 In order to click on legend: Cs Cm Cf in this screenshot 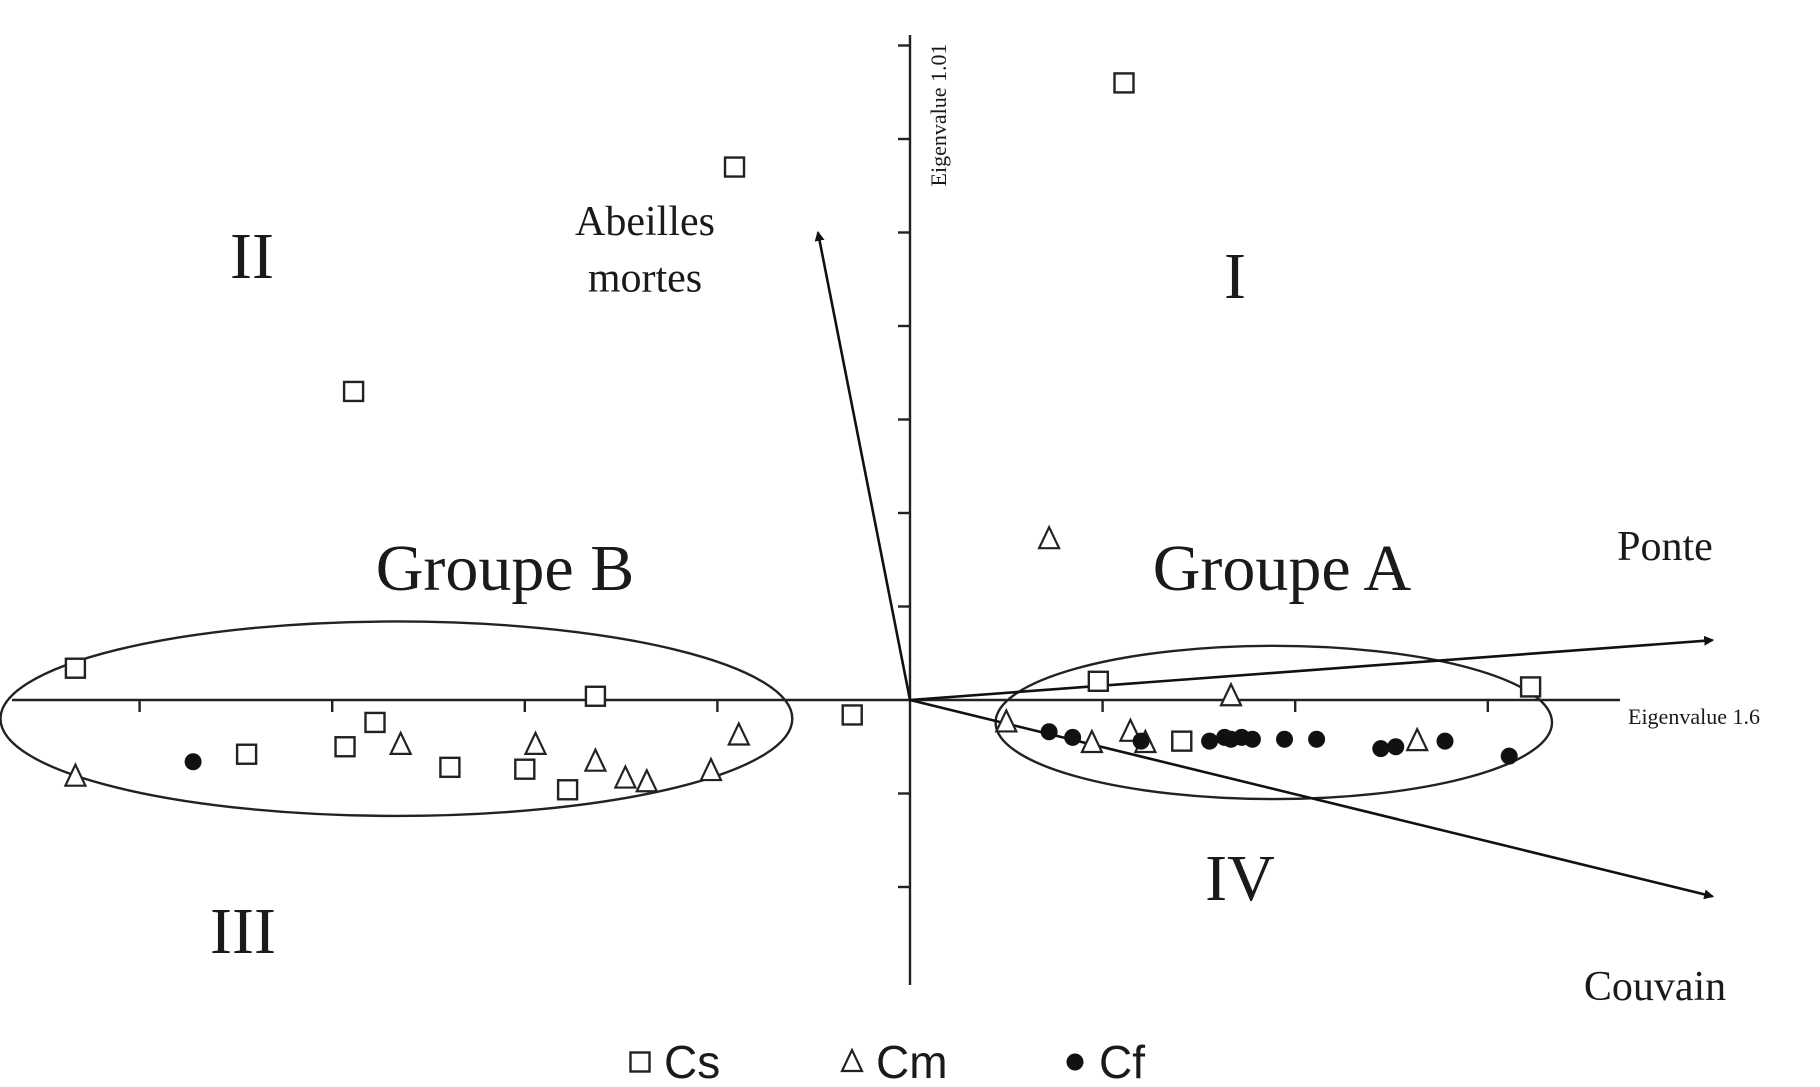, I will do `click(887, 1061)`.